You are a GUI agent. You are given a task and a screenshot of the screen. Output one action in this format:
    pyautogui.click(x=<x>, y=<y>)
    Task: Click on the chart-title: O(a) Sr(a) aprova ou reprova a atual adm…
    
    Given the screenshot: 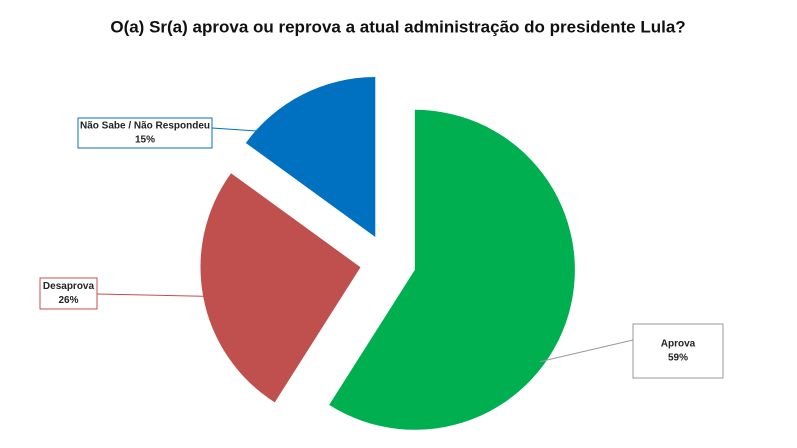 What is the action you would take?
    pyautogui.click(x=397, y=26)
    